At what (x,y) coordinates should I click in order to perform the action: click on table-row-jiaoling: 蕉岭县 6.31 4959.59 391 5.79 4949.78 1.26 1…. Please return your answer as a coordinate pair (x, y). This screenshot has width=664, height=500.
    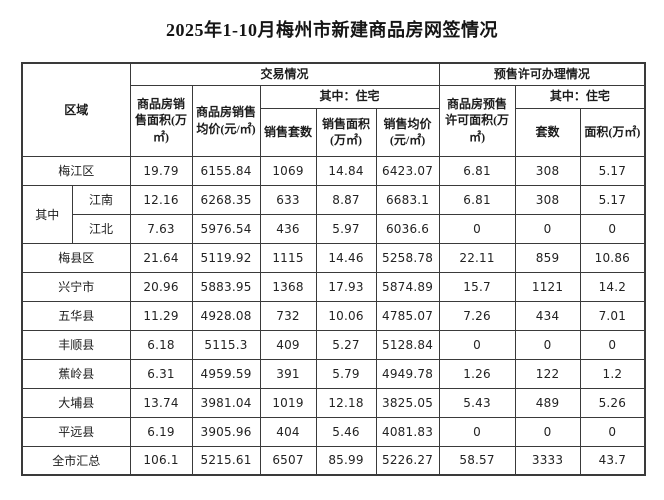
    Looking at the image, I should click on (333, 373).